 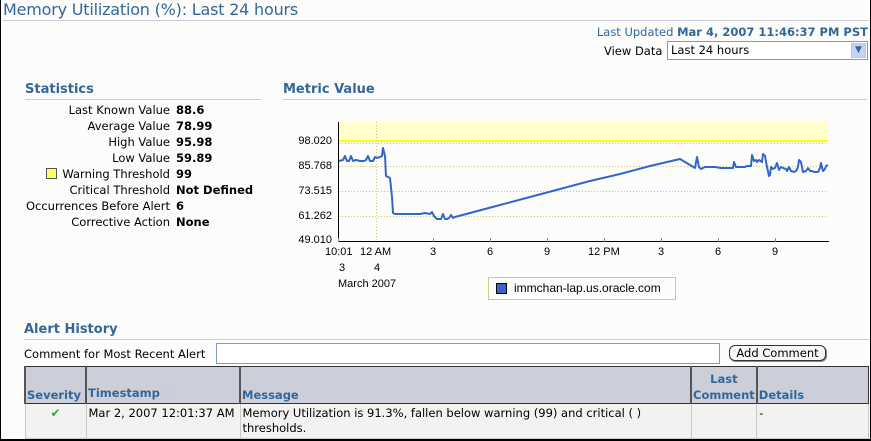 What do you see at coordinates (710, 50) in the screenshot?
I see `view-data-selected: Last 24 hours` at bounding box center [710, 50].